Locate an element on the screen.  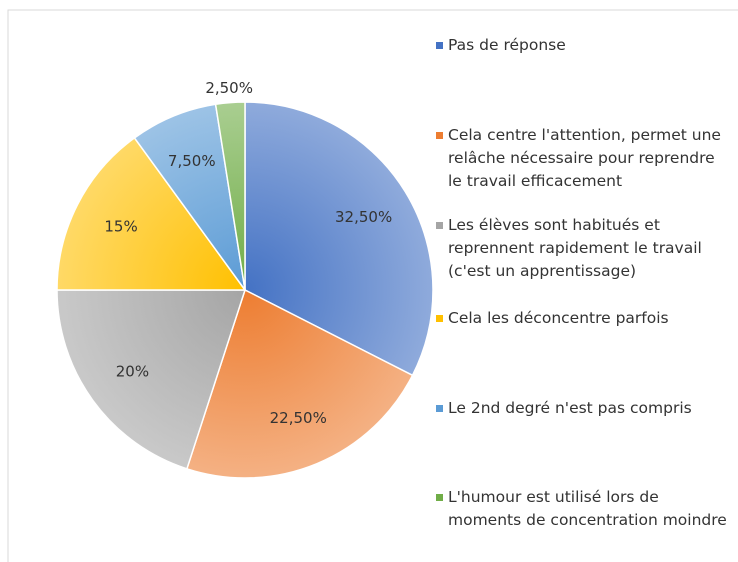
legend-label: Pas de réponse is located at coordinates (507, 45).